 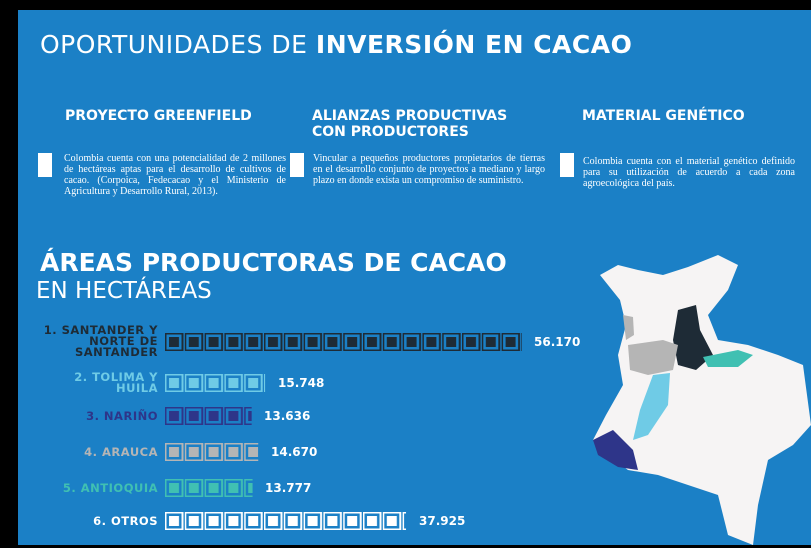 I want to click on map, so click(x=702, y=400).